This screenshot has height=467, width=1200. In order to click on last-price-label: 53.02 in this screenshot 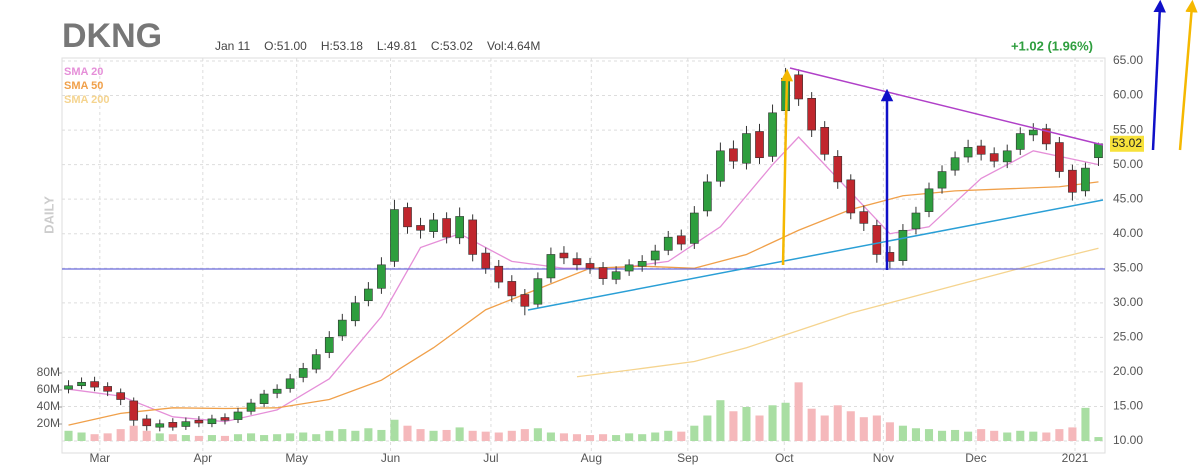, I will do `click(1127, 143)`.